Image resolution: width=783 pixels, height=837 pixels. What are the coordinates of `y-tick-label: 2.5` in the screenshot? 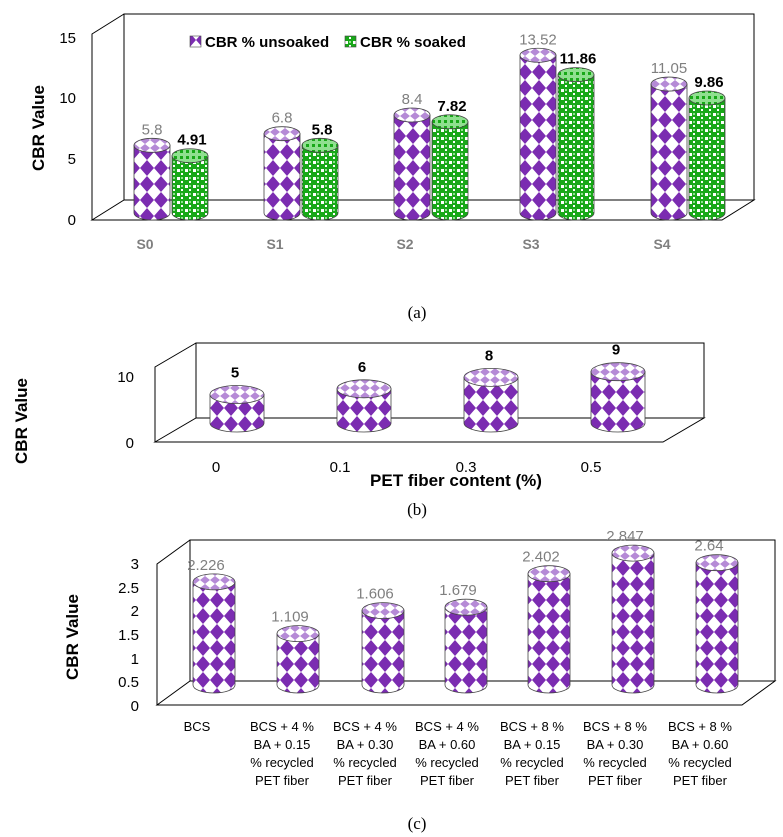 It's located at (128, 588).